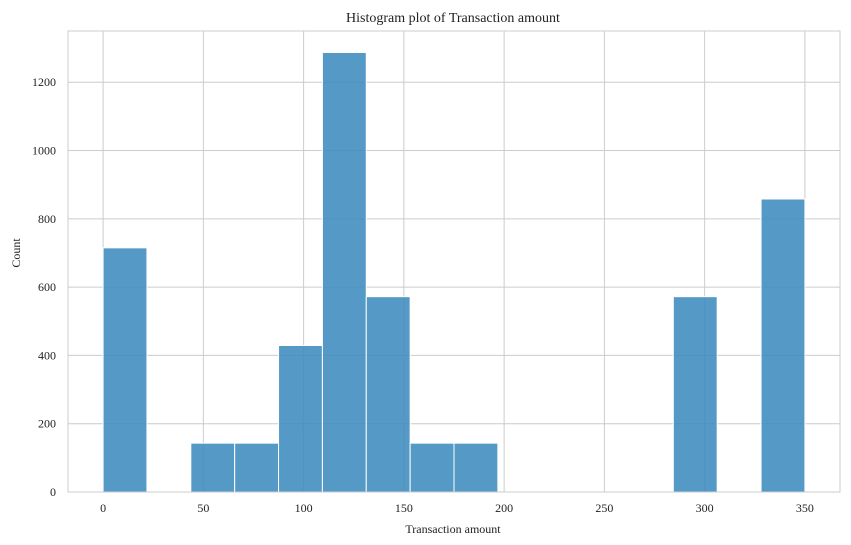  What do you see at coordinates (47, 355) in the screenshot?
I see `y-tick-label: 400` at bounding box center [47, 355].